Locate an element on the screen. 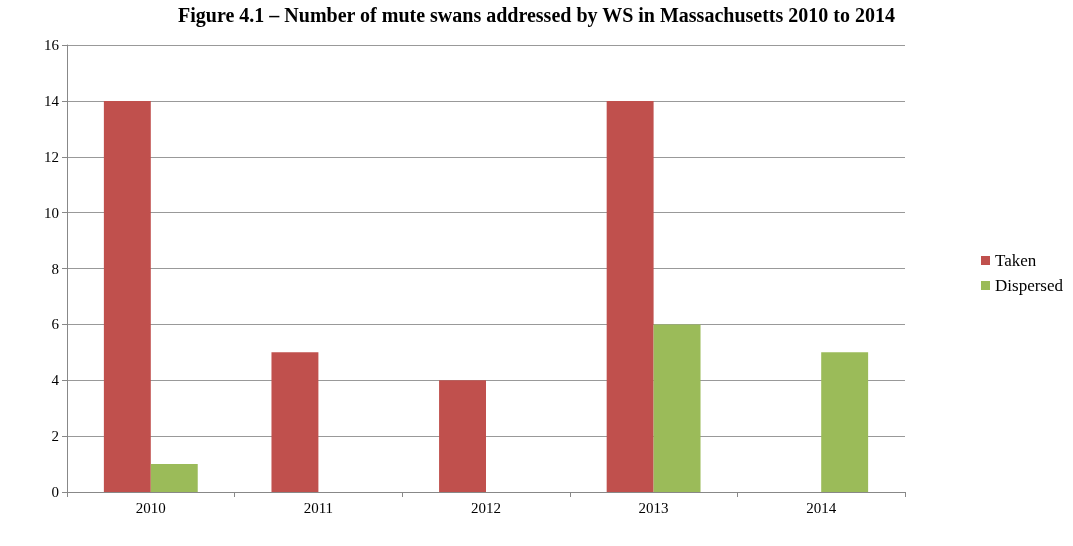  y-tick-label: 8 is located at coordinates (55, 268).